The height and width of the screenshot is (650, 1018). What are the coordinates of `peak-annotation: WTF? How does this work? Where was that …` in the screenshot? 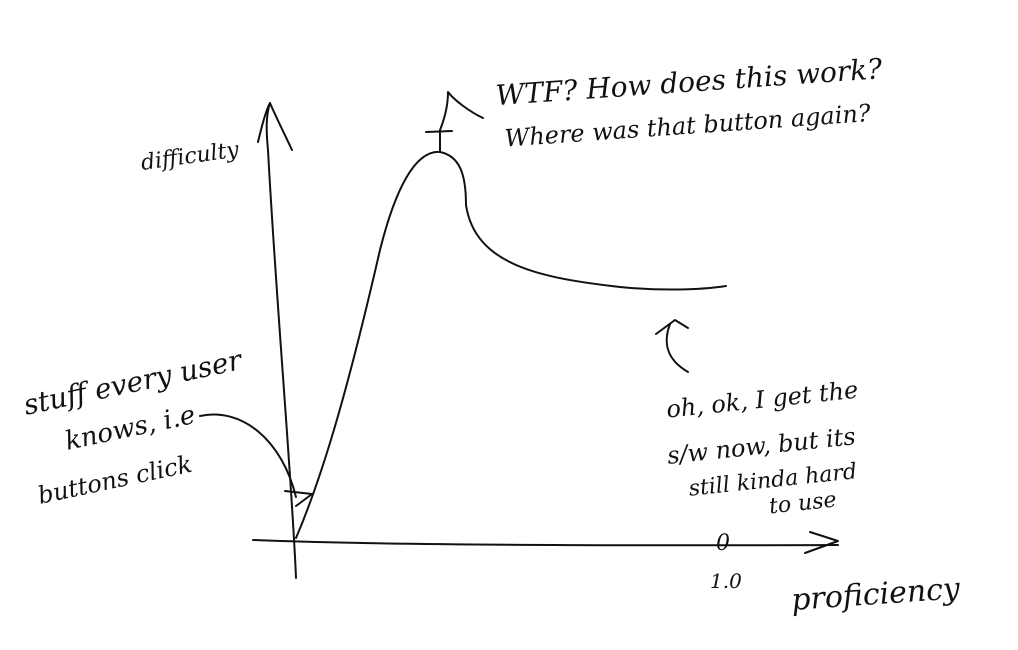 It's located at (690, 102).